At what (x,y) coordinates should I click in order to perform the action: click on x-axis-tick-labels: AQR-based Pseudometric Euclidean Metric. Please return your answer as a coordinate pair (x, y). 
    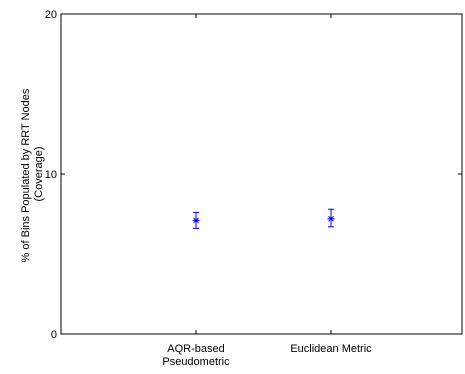
    Looking at the image, I should click on (267, 355).